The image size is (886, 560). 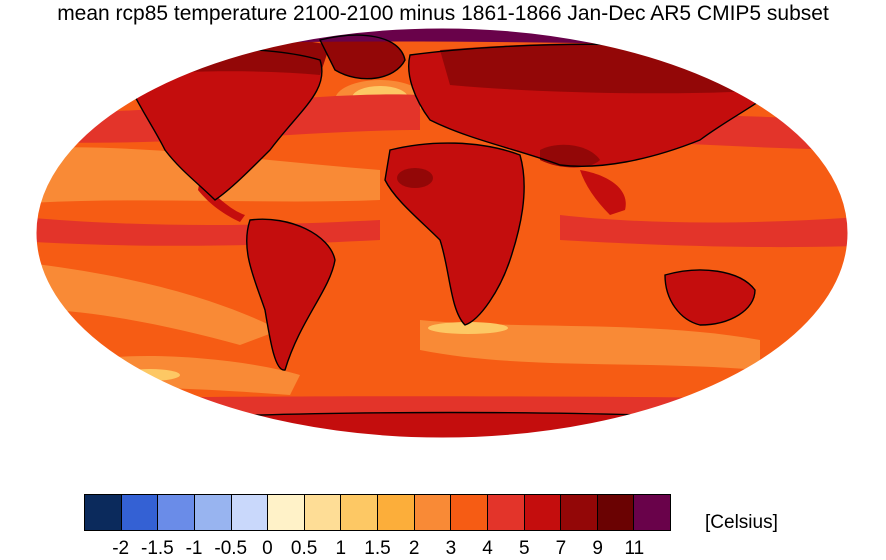 What do you see at coordinates (597, 548) in the screenshot?
I see `colorbar-tick-label: 9` at bounding box center [597, 548].